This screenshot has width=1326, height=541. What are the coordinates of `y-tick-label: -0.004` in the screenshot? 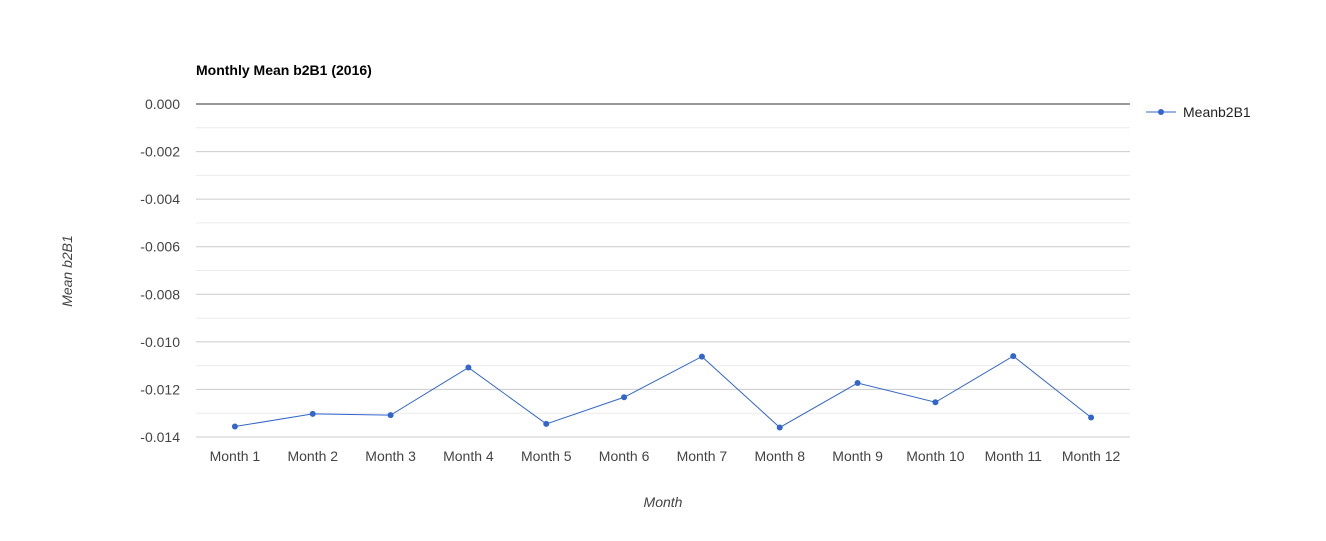 It's located at (160, 199).